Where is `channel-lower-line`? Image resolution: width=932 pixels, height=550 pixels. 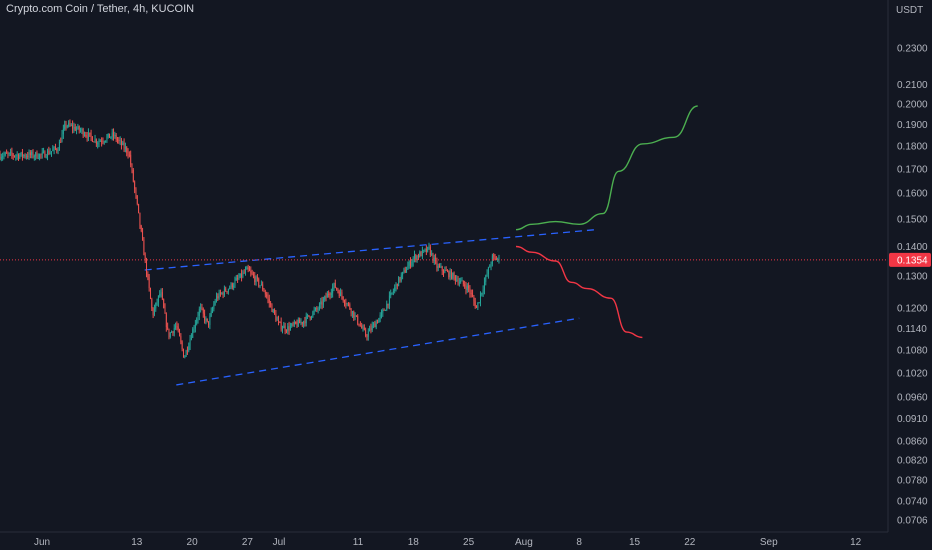 channel-lower-line is located at coordinates (378, 351).